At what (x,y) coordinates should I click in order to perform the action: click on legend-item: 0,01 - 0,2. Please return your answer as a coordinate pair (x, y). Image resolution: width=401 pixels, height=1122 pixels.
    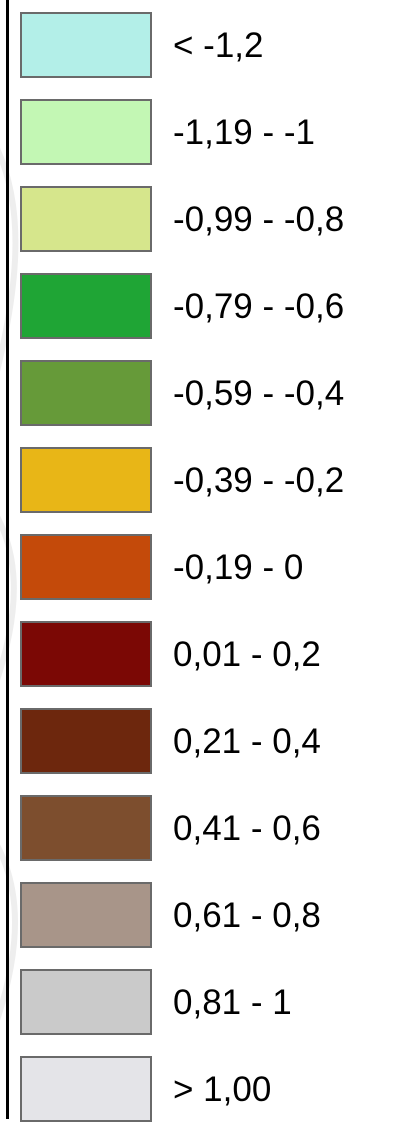
    Looking at the image, I should click on (205, 654).